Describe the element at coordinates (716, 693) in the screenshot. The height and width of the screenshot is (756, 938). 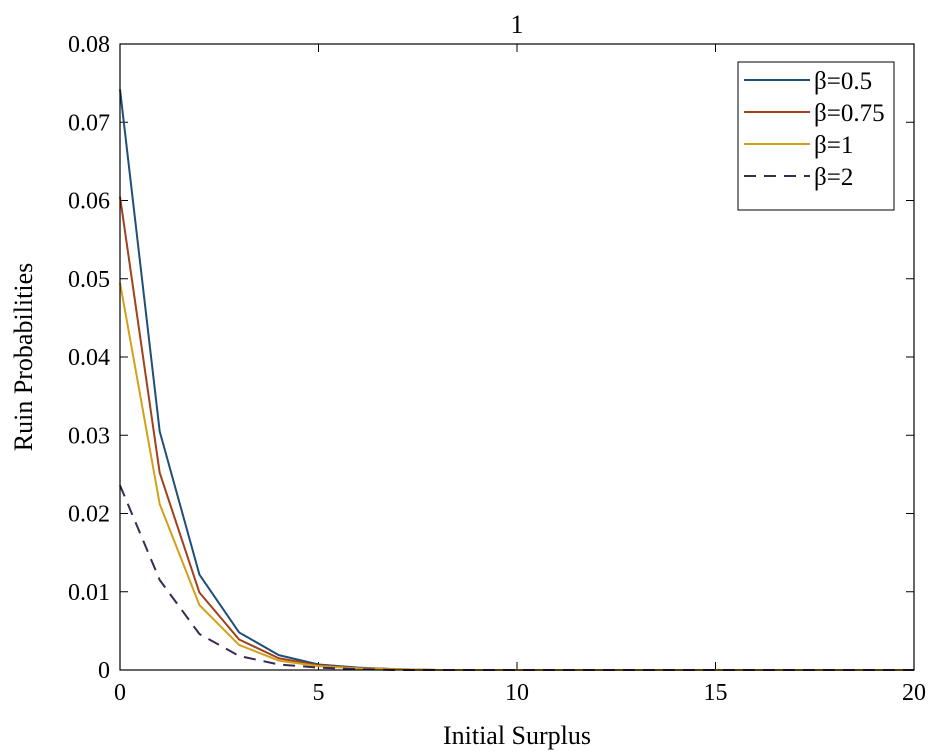
I see `x-tick-label: 15` at that location.